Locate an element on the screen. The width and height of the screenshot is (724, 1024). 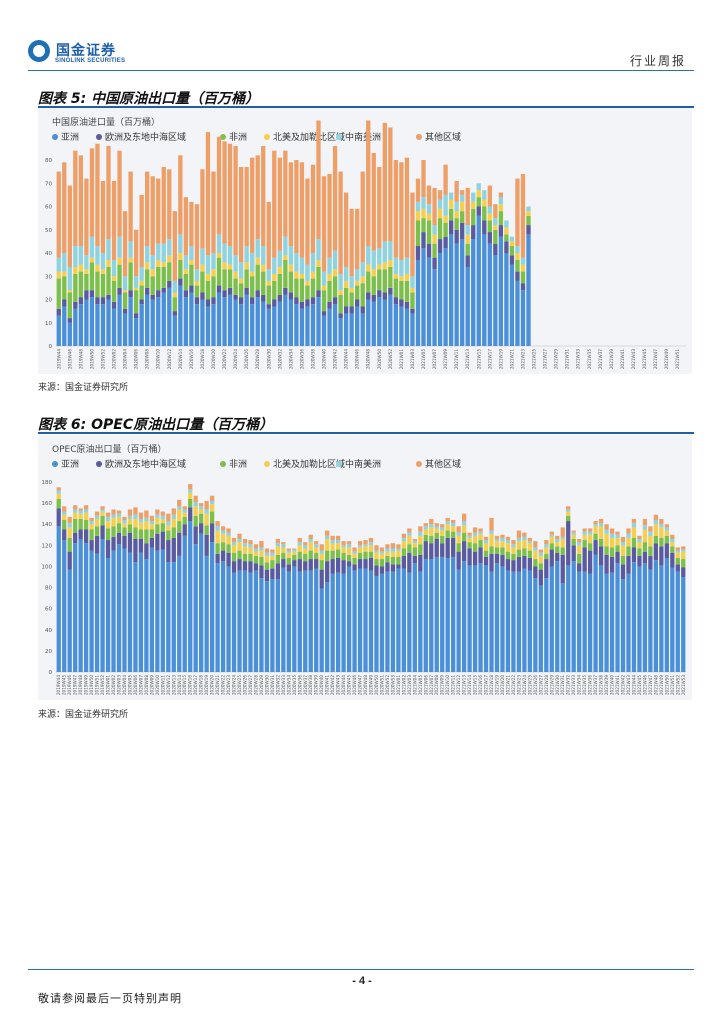
legend-item: 非洲 is located at coordinates (233, 137).